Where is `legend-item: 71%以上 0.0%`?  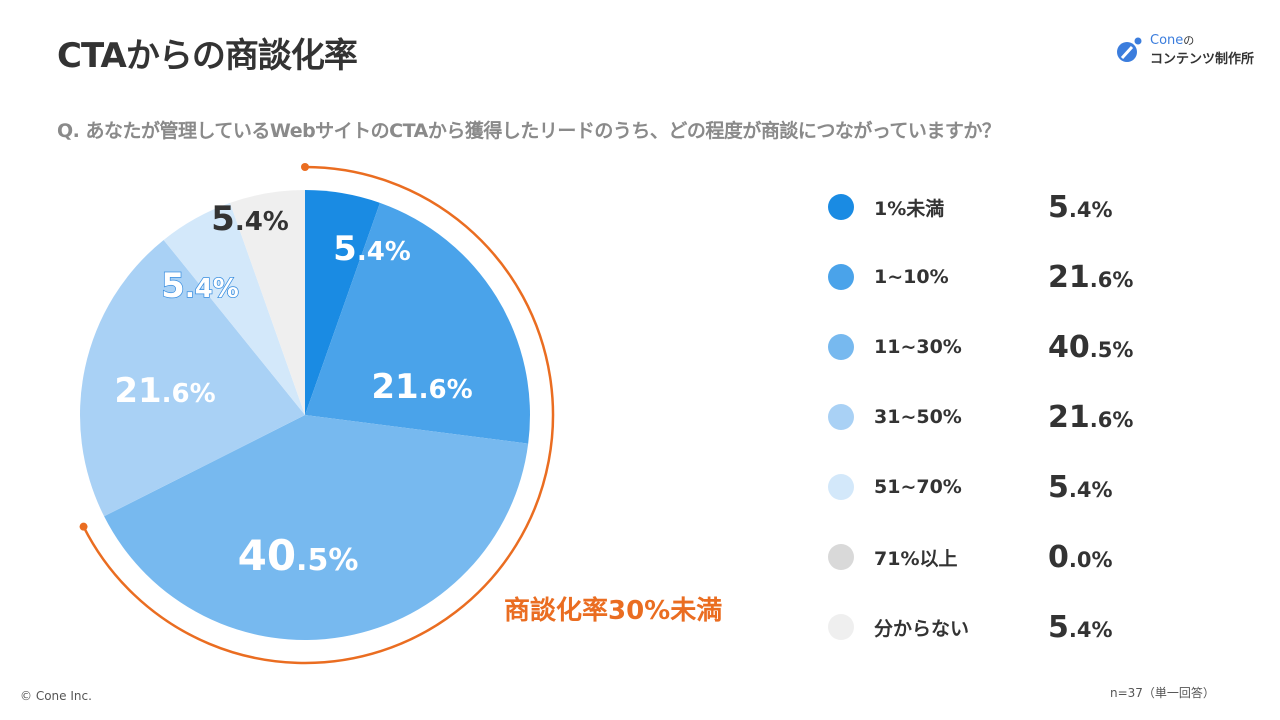 legend-item: 71%以上 0.0% is located at coordinates (1008, 557).